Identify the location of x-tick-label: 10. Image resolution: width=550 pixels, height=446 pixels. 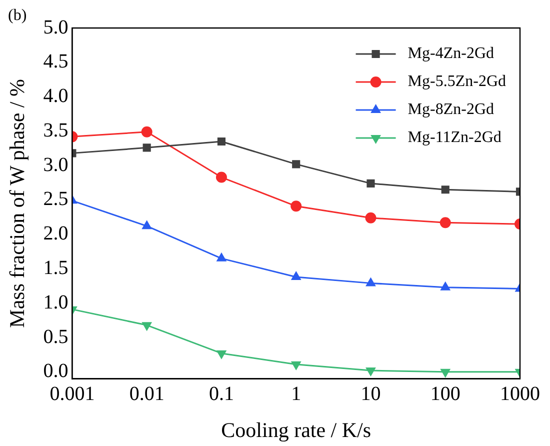
(370, 394).